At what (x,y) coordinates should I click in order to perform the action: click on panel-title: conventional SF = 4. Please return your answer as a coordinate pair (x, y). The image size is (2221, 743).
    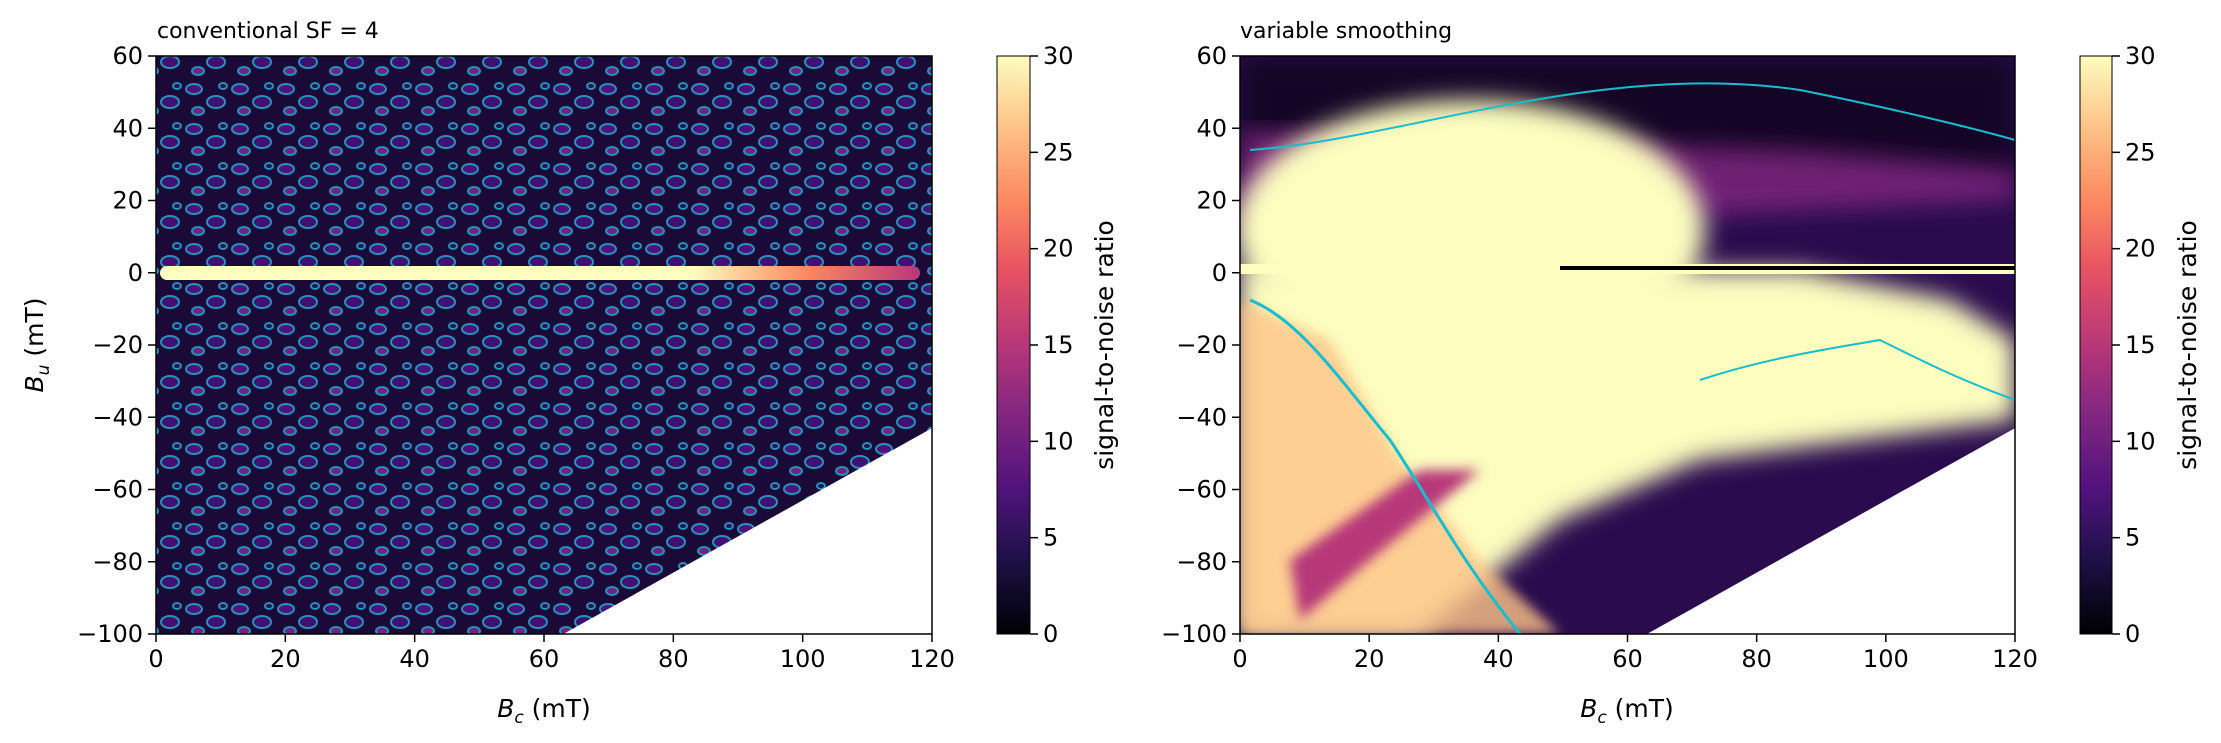
    Looking at the image, I should click on (268, 31).